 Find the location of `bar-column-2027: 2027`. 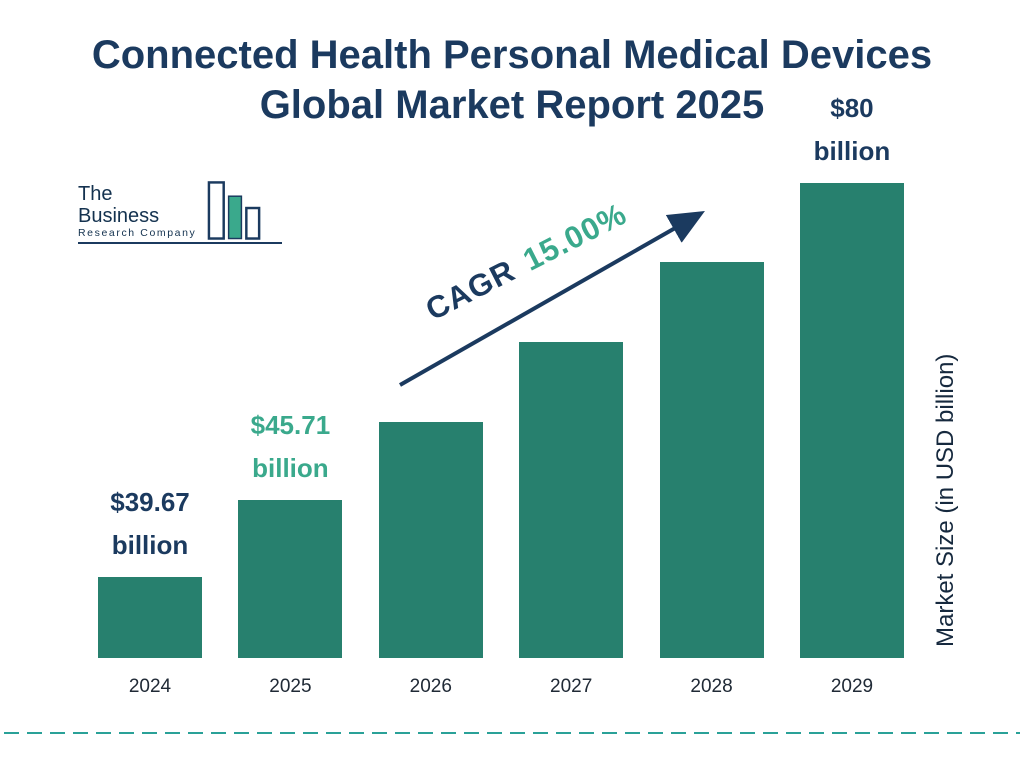

bar-column-2027: 2027 is located at coordinates (571, 397).